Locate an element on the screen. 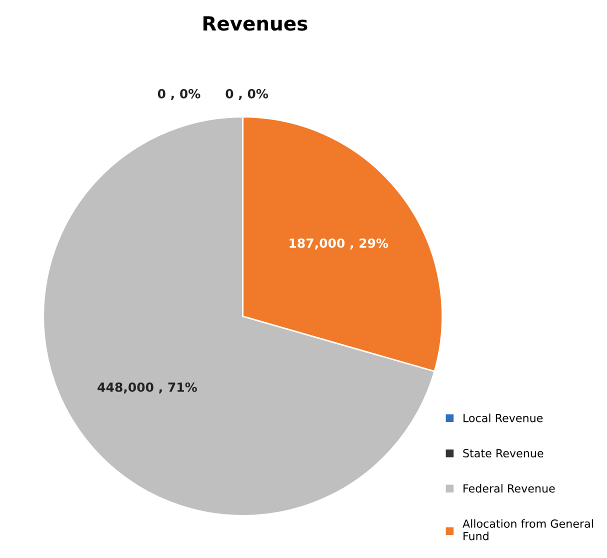 The width and height of the screenshot is (607, 558). data-label: 187,000 , 29% is located at coordinates (339, 244).